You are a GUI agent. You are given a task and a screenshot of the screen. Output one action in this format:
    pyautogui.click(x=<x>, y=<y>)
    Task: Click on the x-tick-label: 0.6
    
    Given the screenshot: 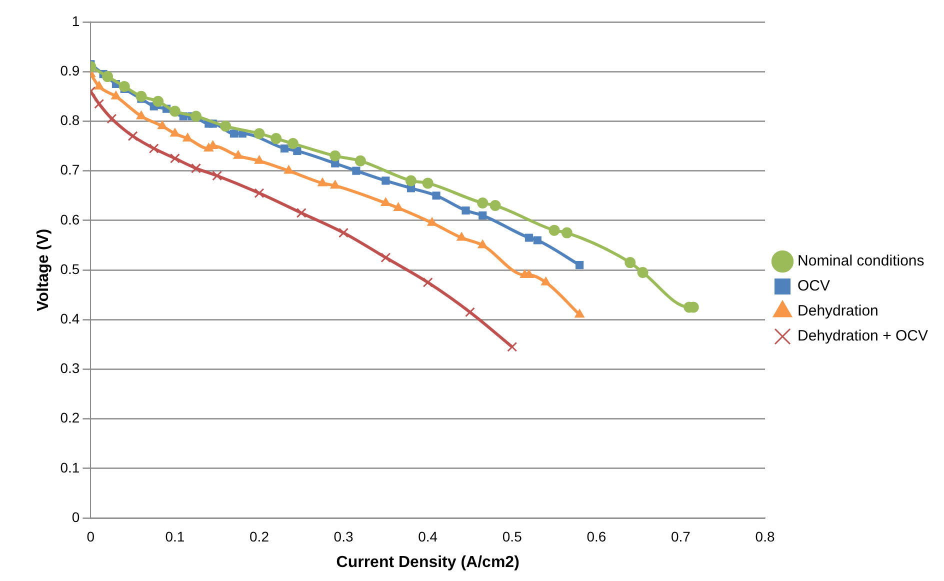 What is the action you would take?
    pyautogui.click(x=596, y=536)
    